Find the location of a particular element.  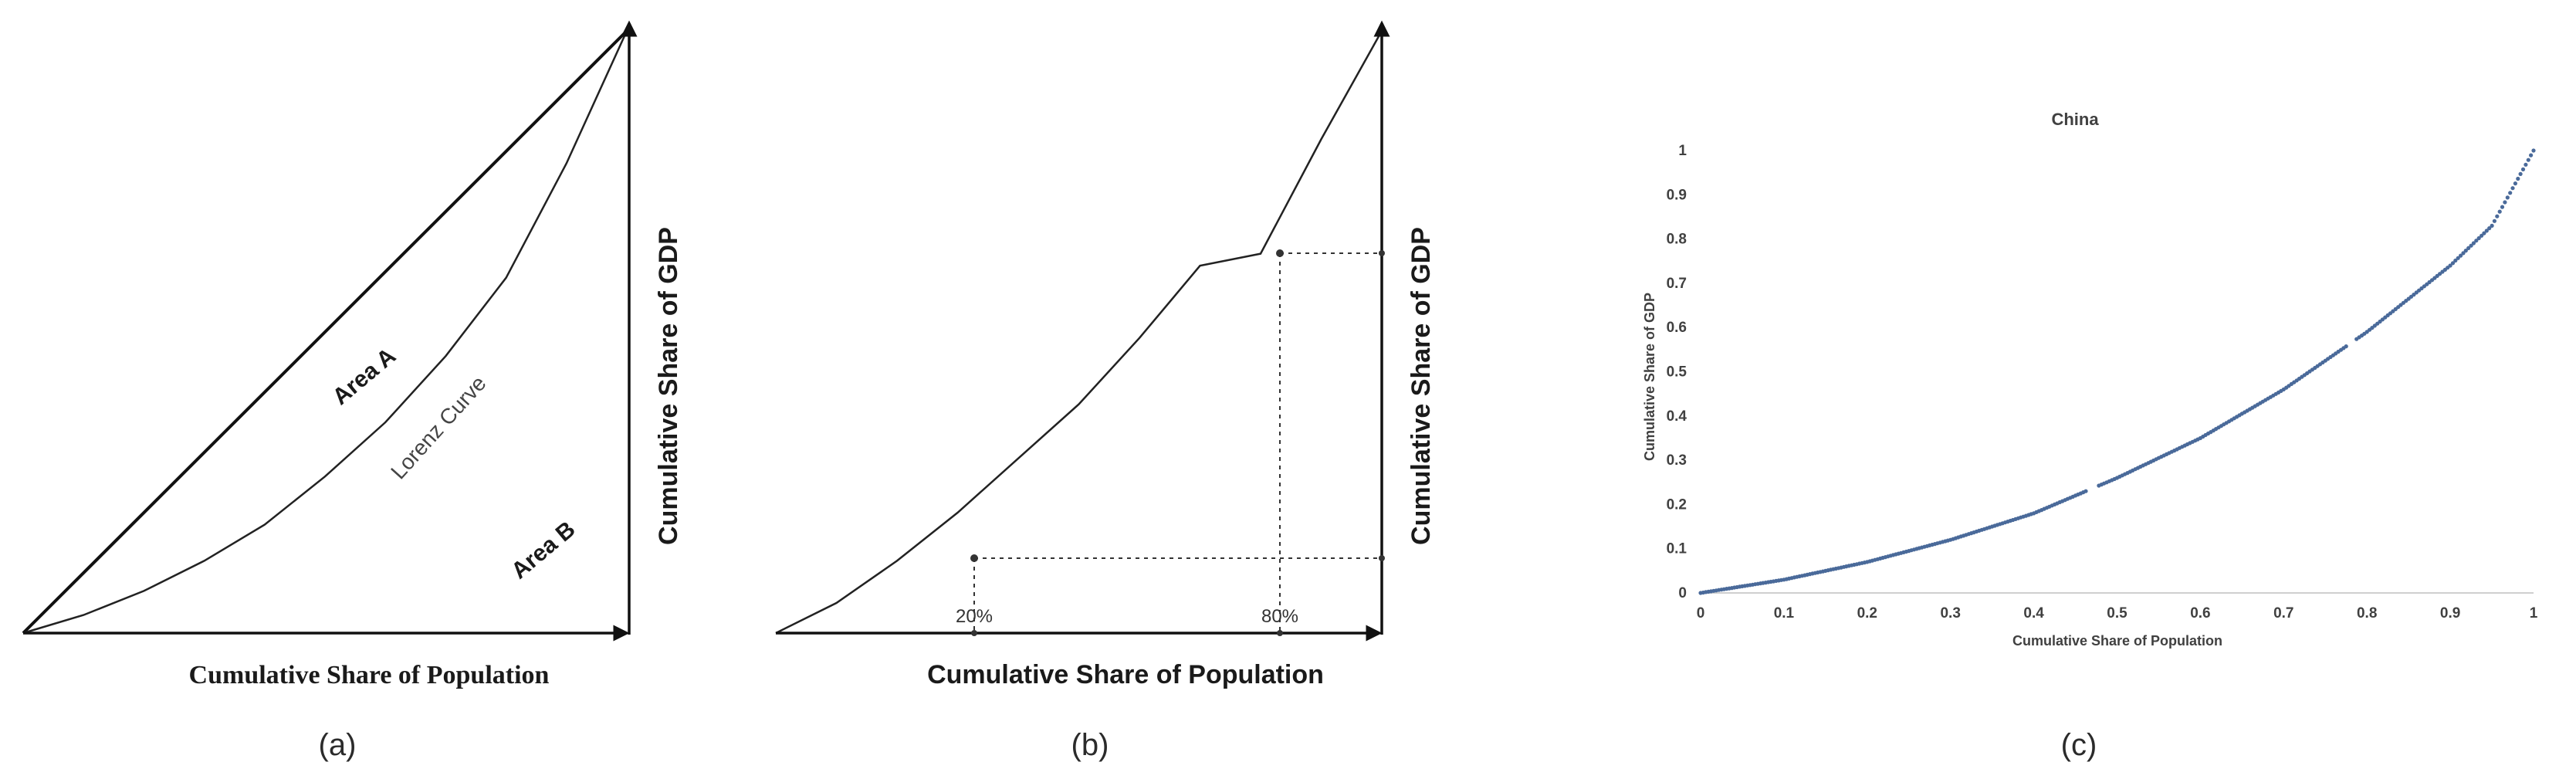

panel-b-axis-point-high is located at coordinates (1382, 253).